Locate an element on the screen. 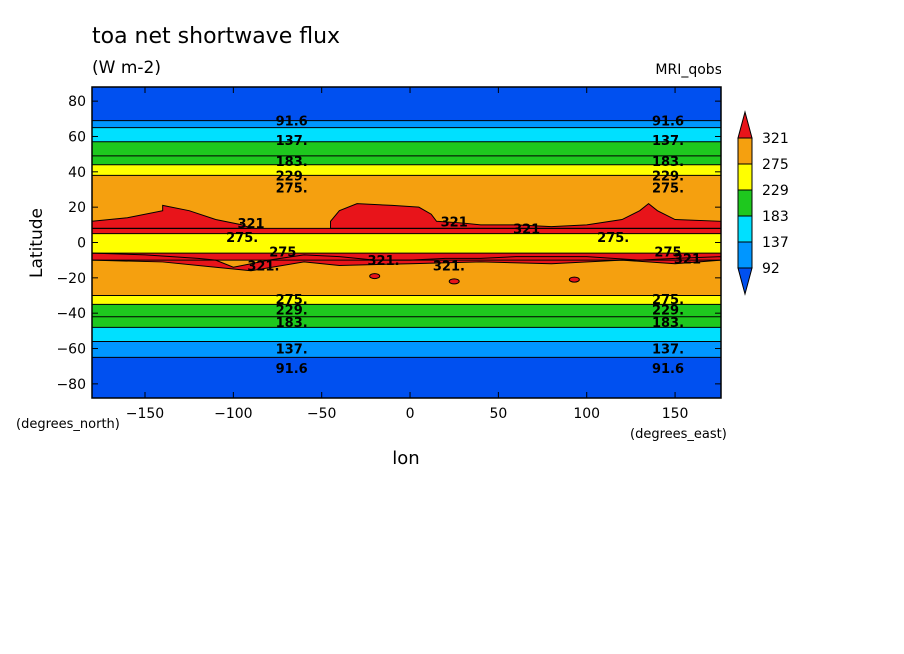  y-tick-label: −80 is located at coordinates (71, 385).